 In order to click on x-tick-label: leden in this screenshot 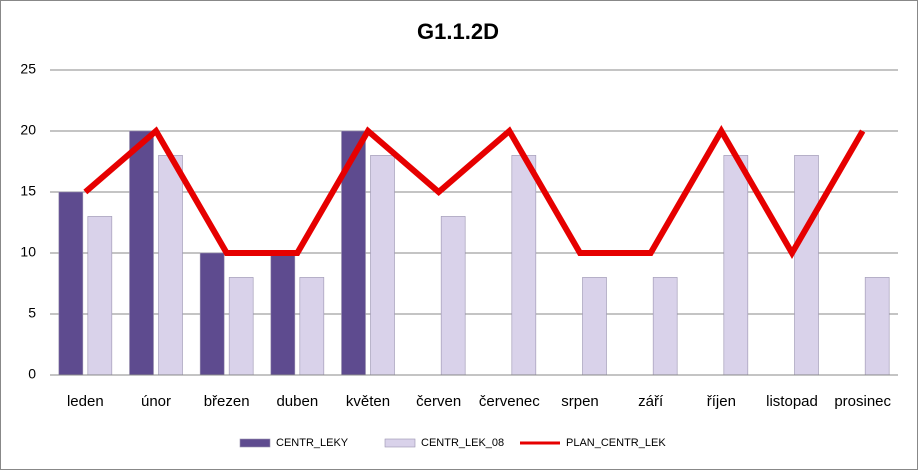, I will do `click(85, 401)`.